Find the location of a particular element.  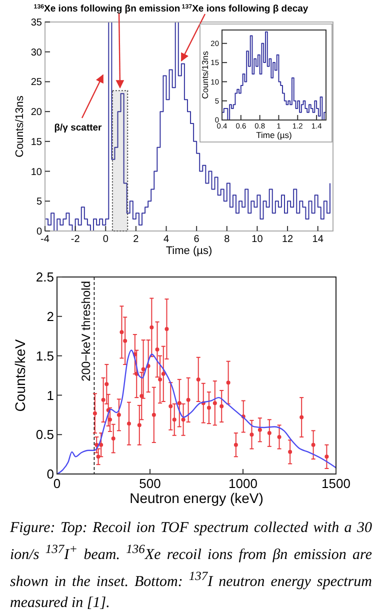

x-tick-label: 10 is located at coordinates (258, 239).